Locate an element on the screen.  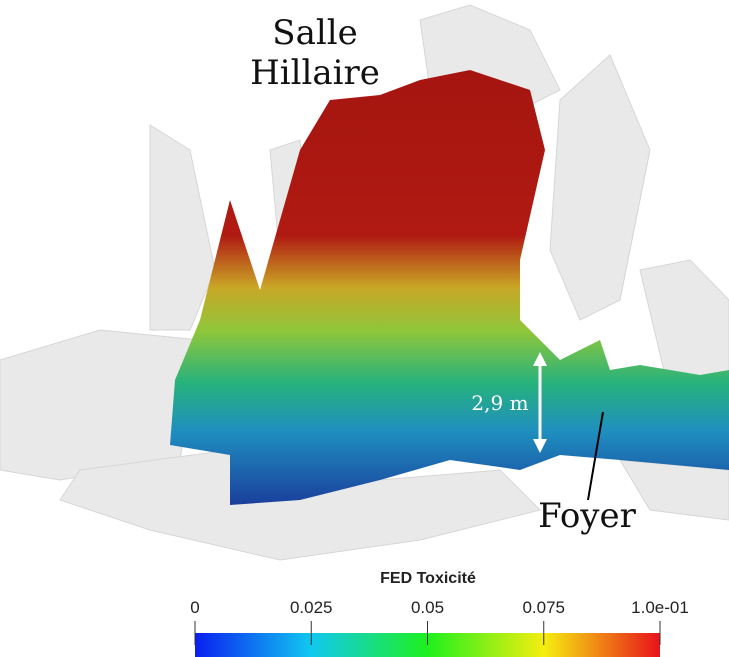
room-label: Hillaire is located at coordinates (315, 73).